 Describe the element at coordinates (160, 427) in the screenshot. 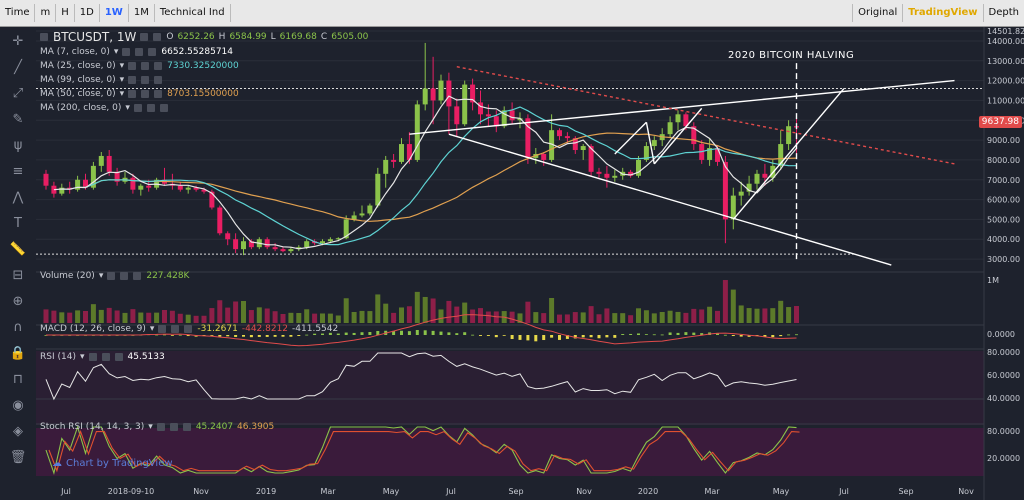

I see `stoch-eye-icon` at that location.